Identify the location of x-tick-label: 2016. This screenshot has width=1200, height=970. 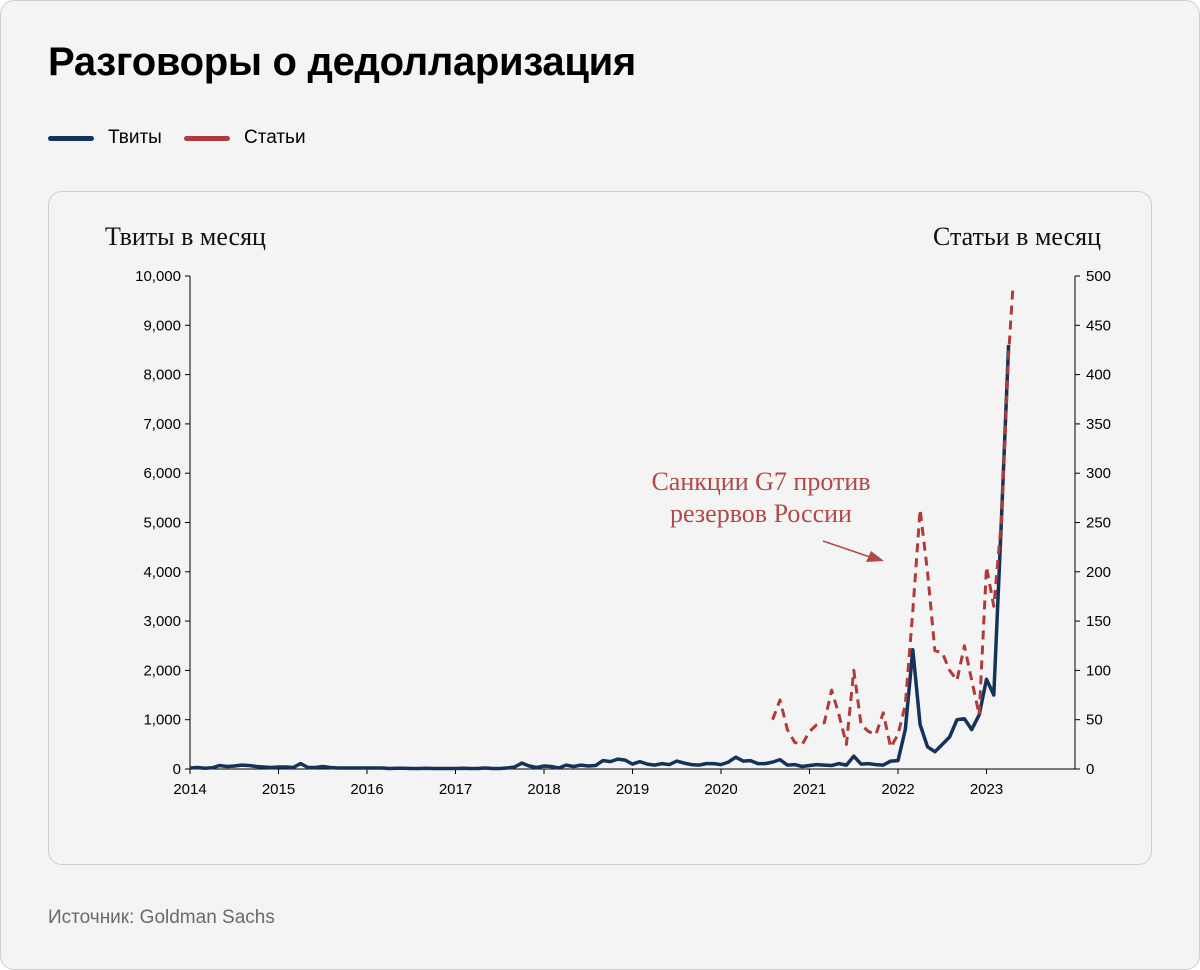
(366, 789).